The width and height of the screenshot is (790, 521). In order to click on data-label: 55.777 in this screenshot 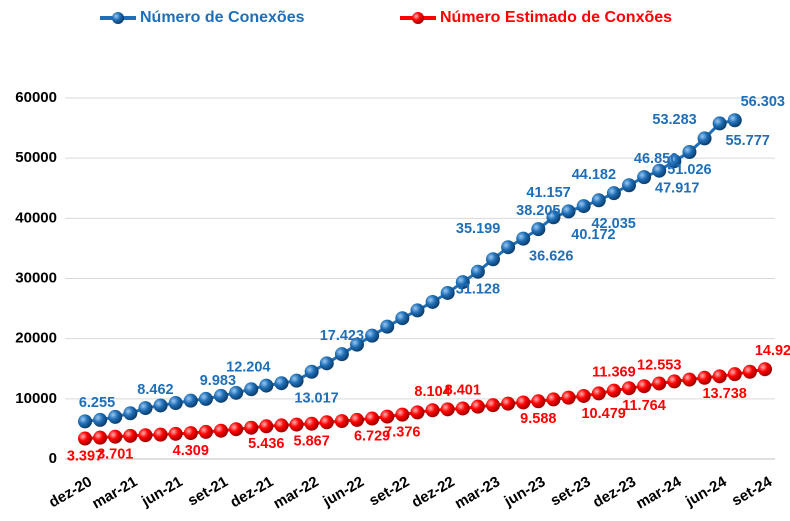, I will do `click(747, 141)`.